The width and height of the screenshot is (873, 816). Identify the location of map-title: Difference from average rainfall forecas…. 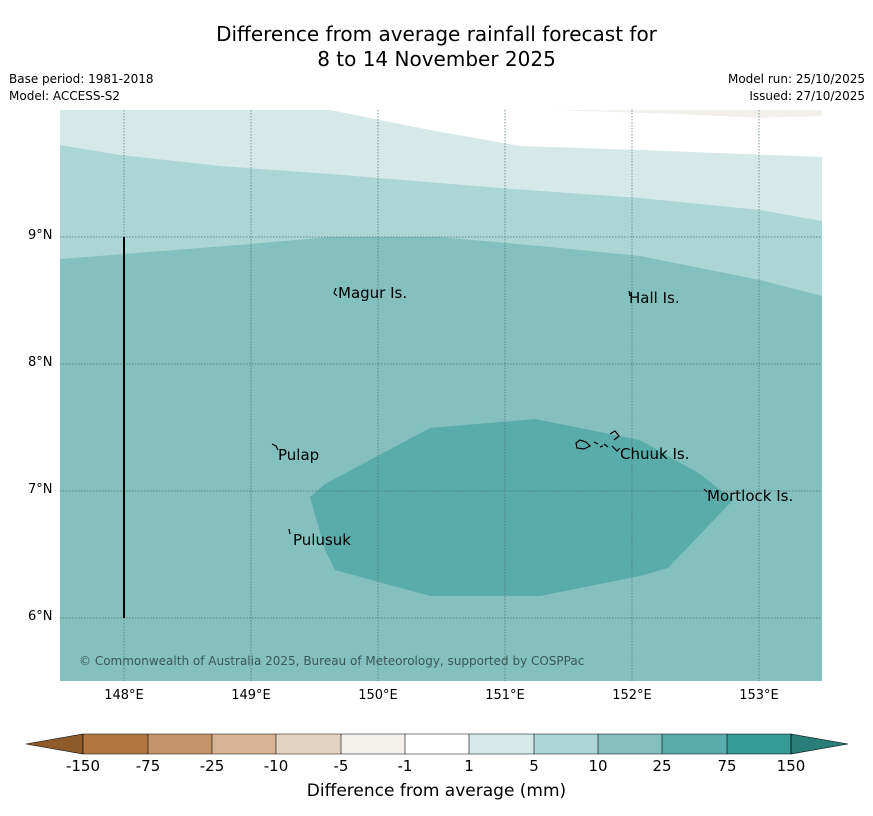
(436, 47).